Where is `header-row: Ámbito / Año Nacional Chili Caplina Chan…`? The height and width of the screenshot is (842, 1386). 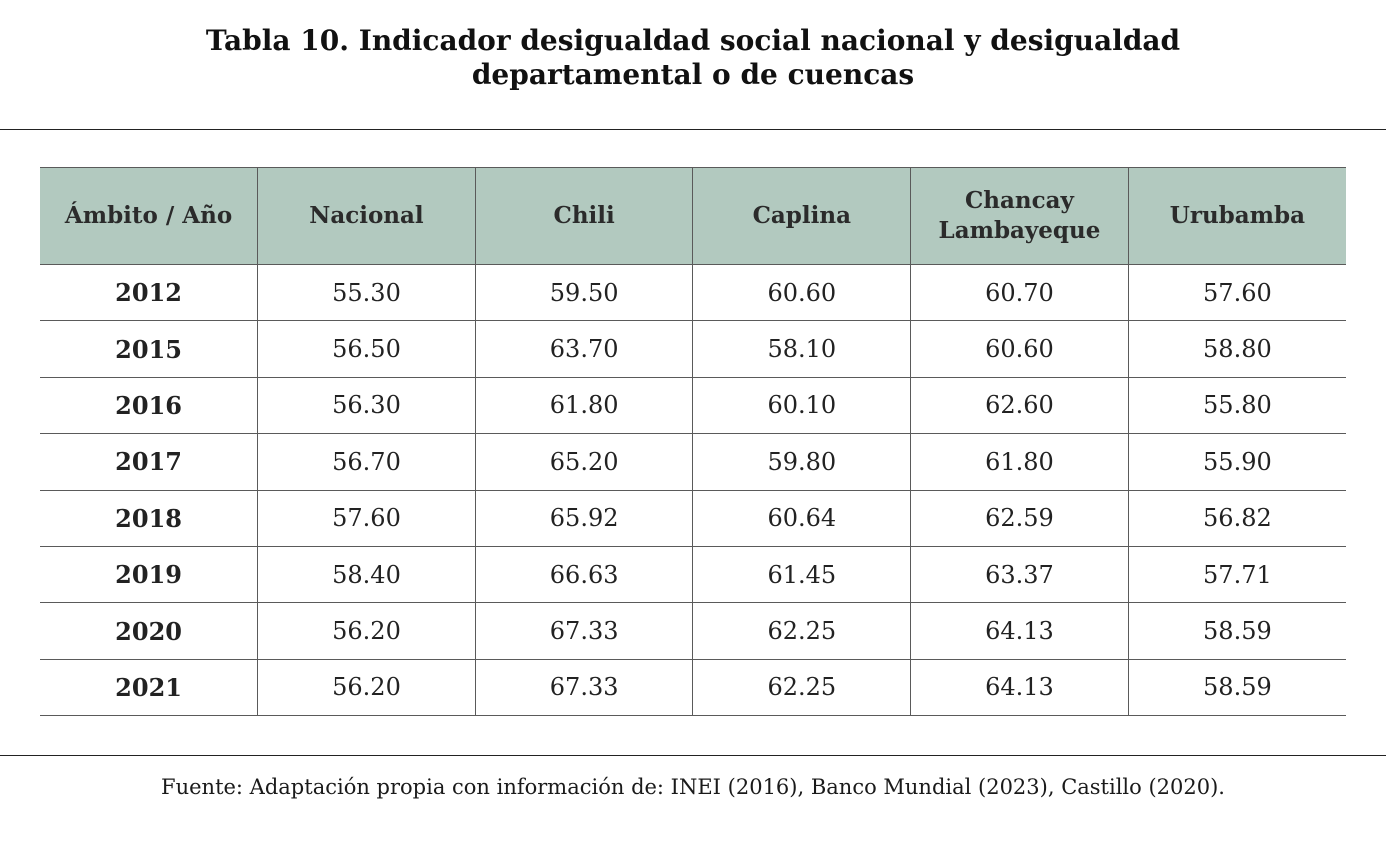
header-row: Ámbito / Año Nacional Chili Caplina Chan… is located at coordinates (693, 216).